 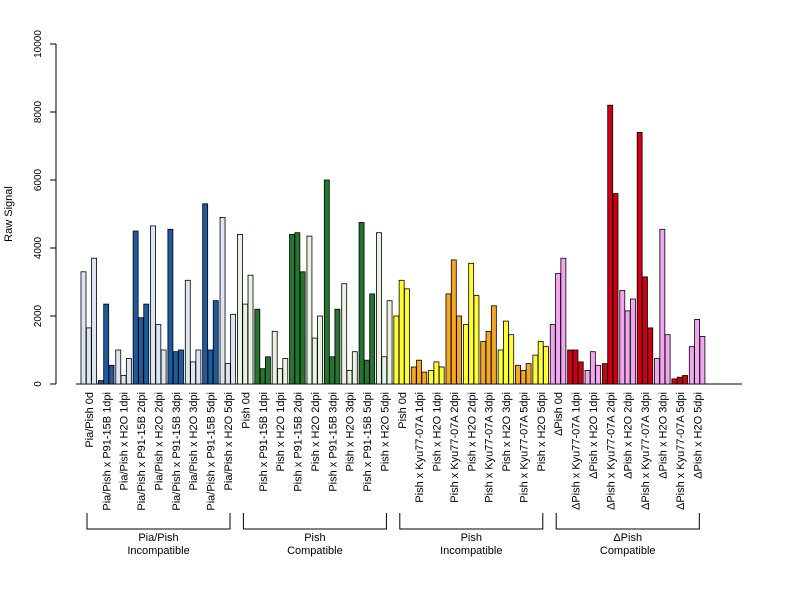 I want to click on x-tick-label: ΔPish x Kyu77-07A 2dpi, so click(x=611, y=451).